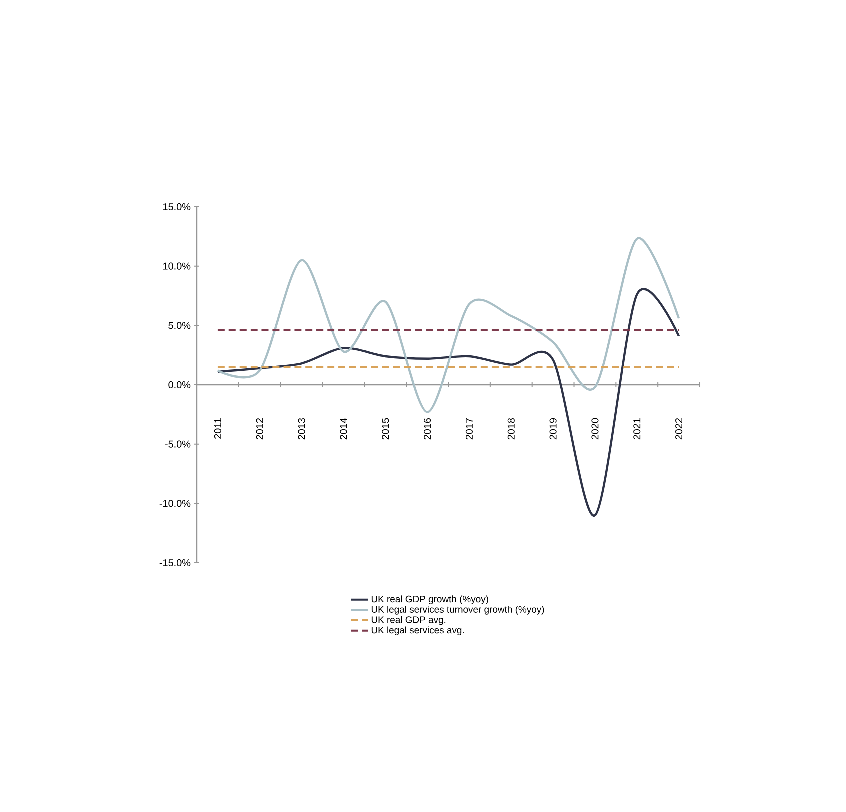 The height and width of the screenshot is (812, 846). Describe the element at coordinates (430, 600) in the screenshot. I see `legend-label: UK real GDP growth (%yoy)` at that location.